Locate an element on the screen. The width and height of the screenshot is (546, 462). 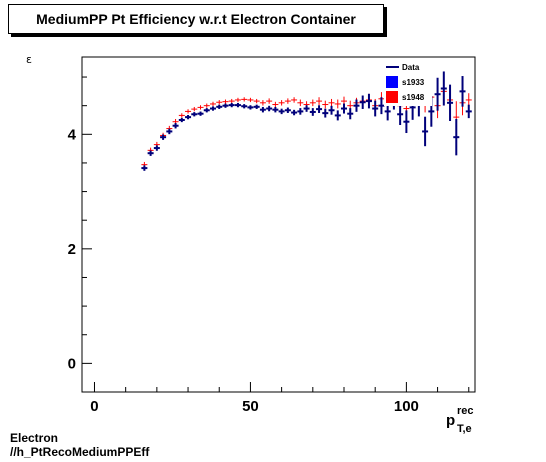
legend-label-data: Data is located at coordinates (411, 67).